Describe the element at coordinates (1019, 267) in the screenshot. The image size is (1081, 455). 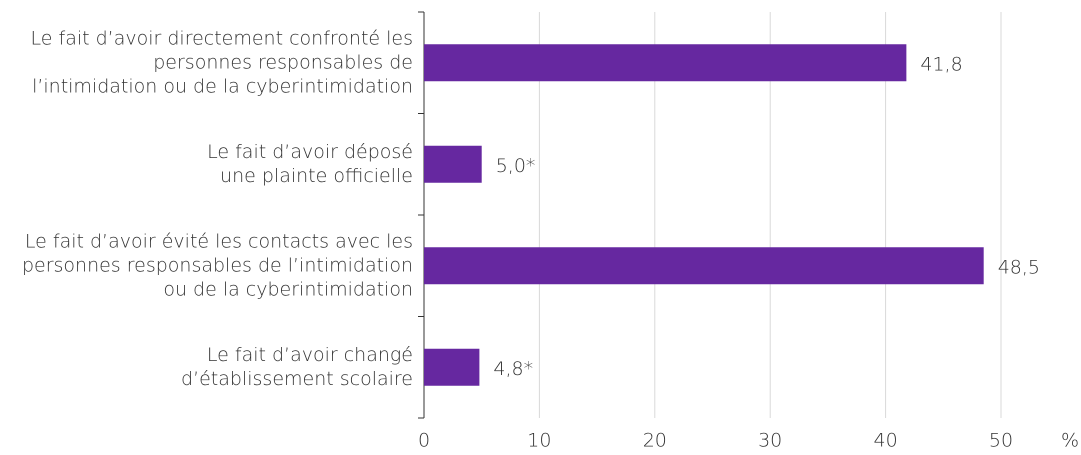
I see `value-label: 48,5` at that location.